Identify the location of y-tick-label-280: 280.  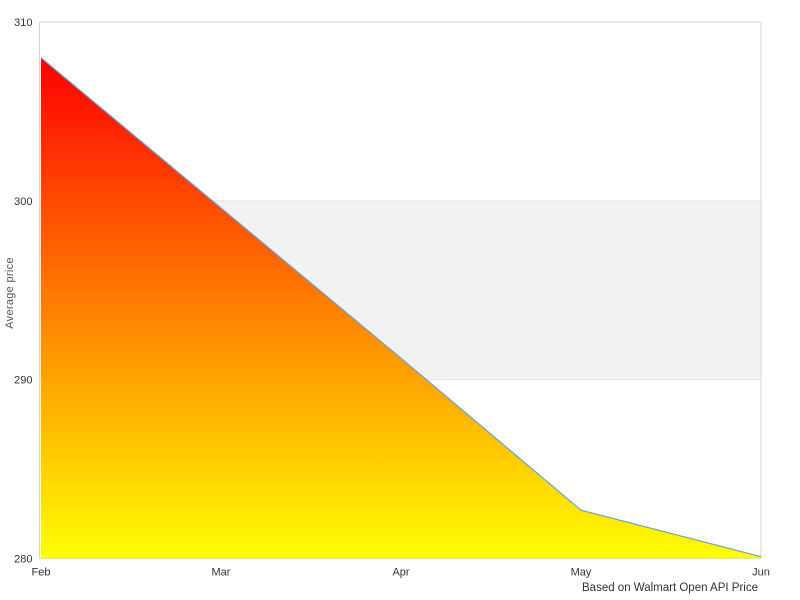
(23, 560).